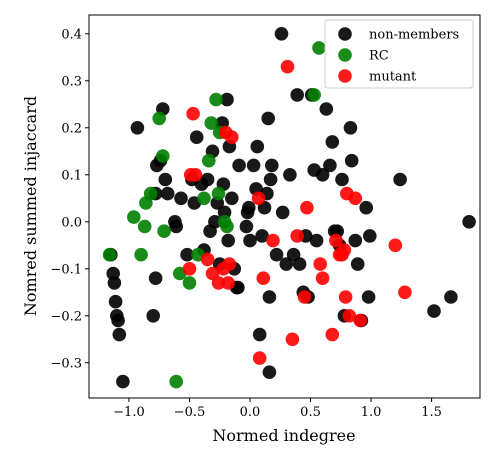 The image size is (495, 466). I want to click on legend-marker-non-members, so click(345, 34).